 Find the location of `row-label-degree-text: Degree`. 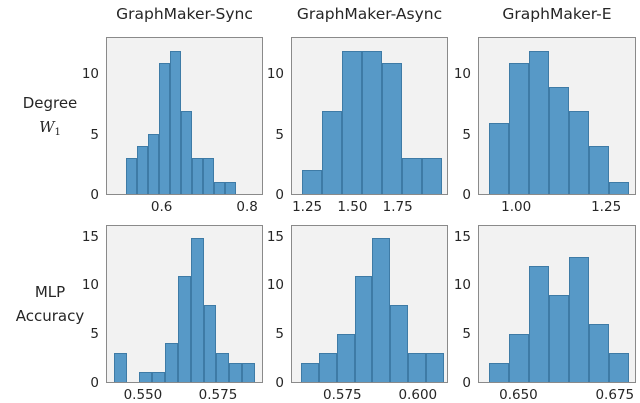

row-label-degree-text: Degree is located at coordinates (50, 103).